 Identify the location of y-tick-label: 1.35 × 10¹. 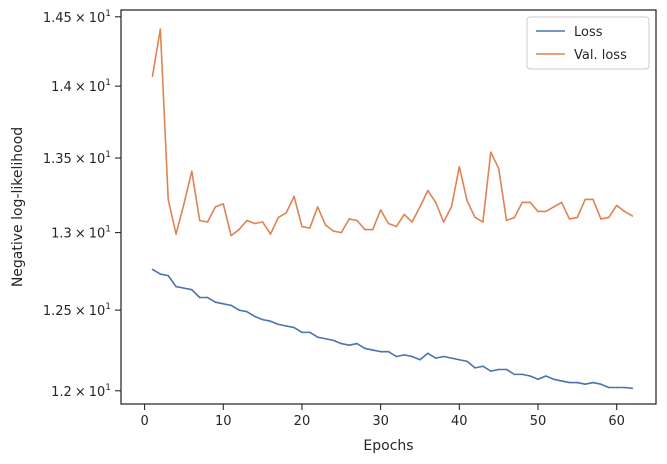
(77, 158).